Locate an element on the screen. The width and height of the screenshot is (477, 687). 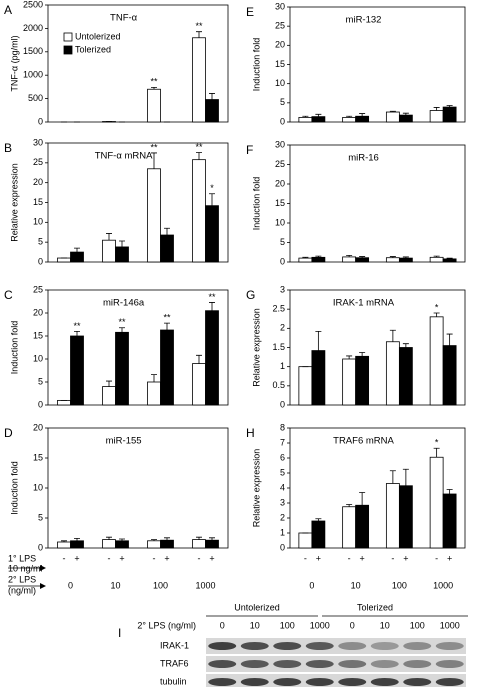
blot-strip is located at coordinates (336, 680).